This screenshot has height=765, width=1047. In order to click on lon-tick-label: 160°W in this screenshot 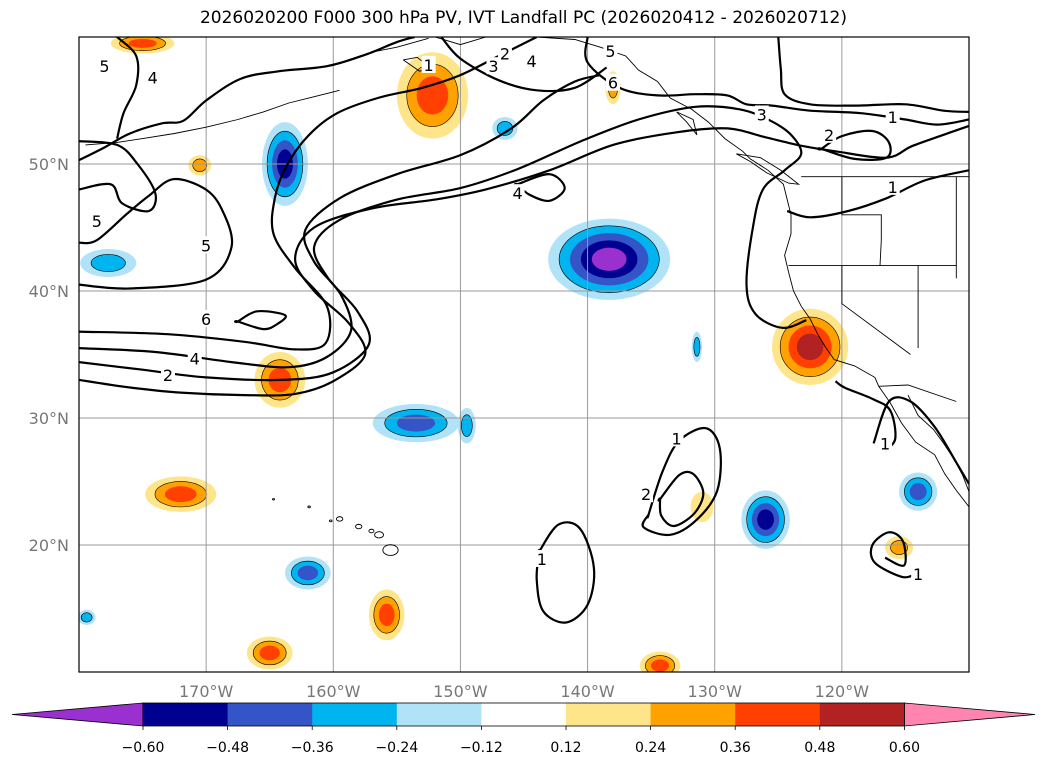, I will do `click(333, 691)`.